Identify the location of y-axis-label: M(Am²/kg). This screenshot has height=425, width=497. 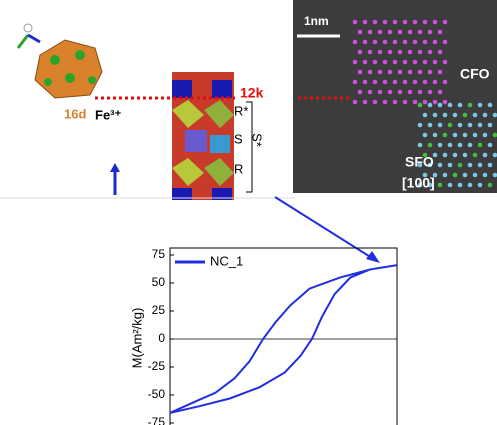
(136, 338).